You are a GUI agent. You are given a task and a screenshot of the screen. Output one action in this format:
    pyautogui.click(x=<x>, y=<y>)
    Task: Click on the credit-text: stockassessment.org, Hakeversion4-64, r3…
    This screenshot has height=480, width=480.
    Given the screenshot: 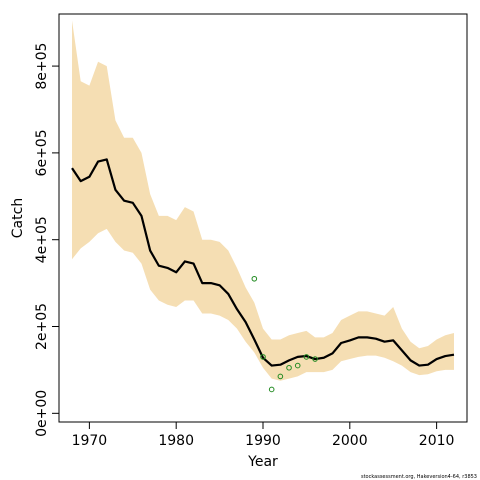 What is the action you would take?
    pyautogui.click(x=419, y=477)
    